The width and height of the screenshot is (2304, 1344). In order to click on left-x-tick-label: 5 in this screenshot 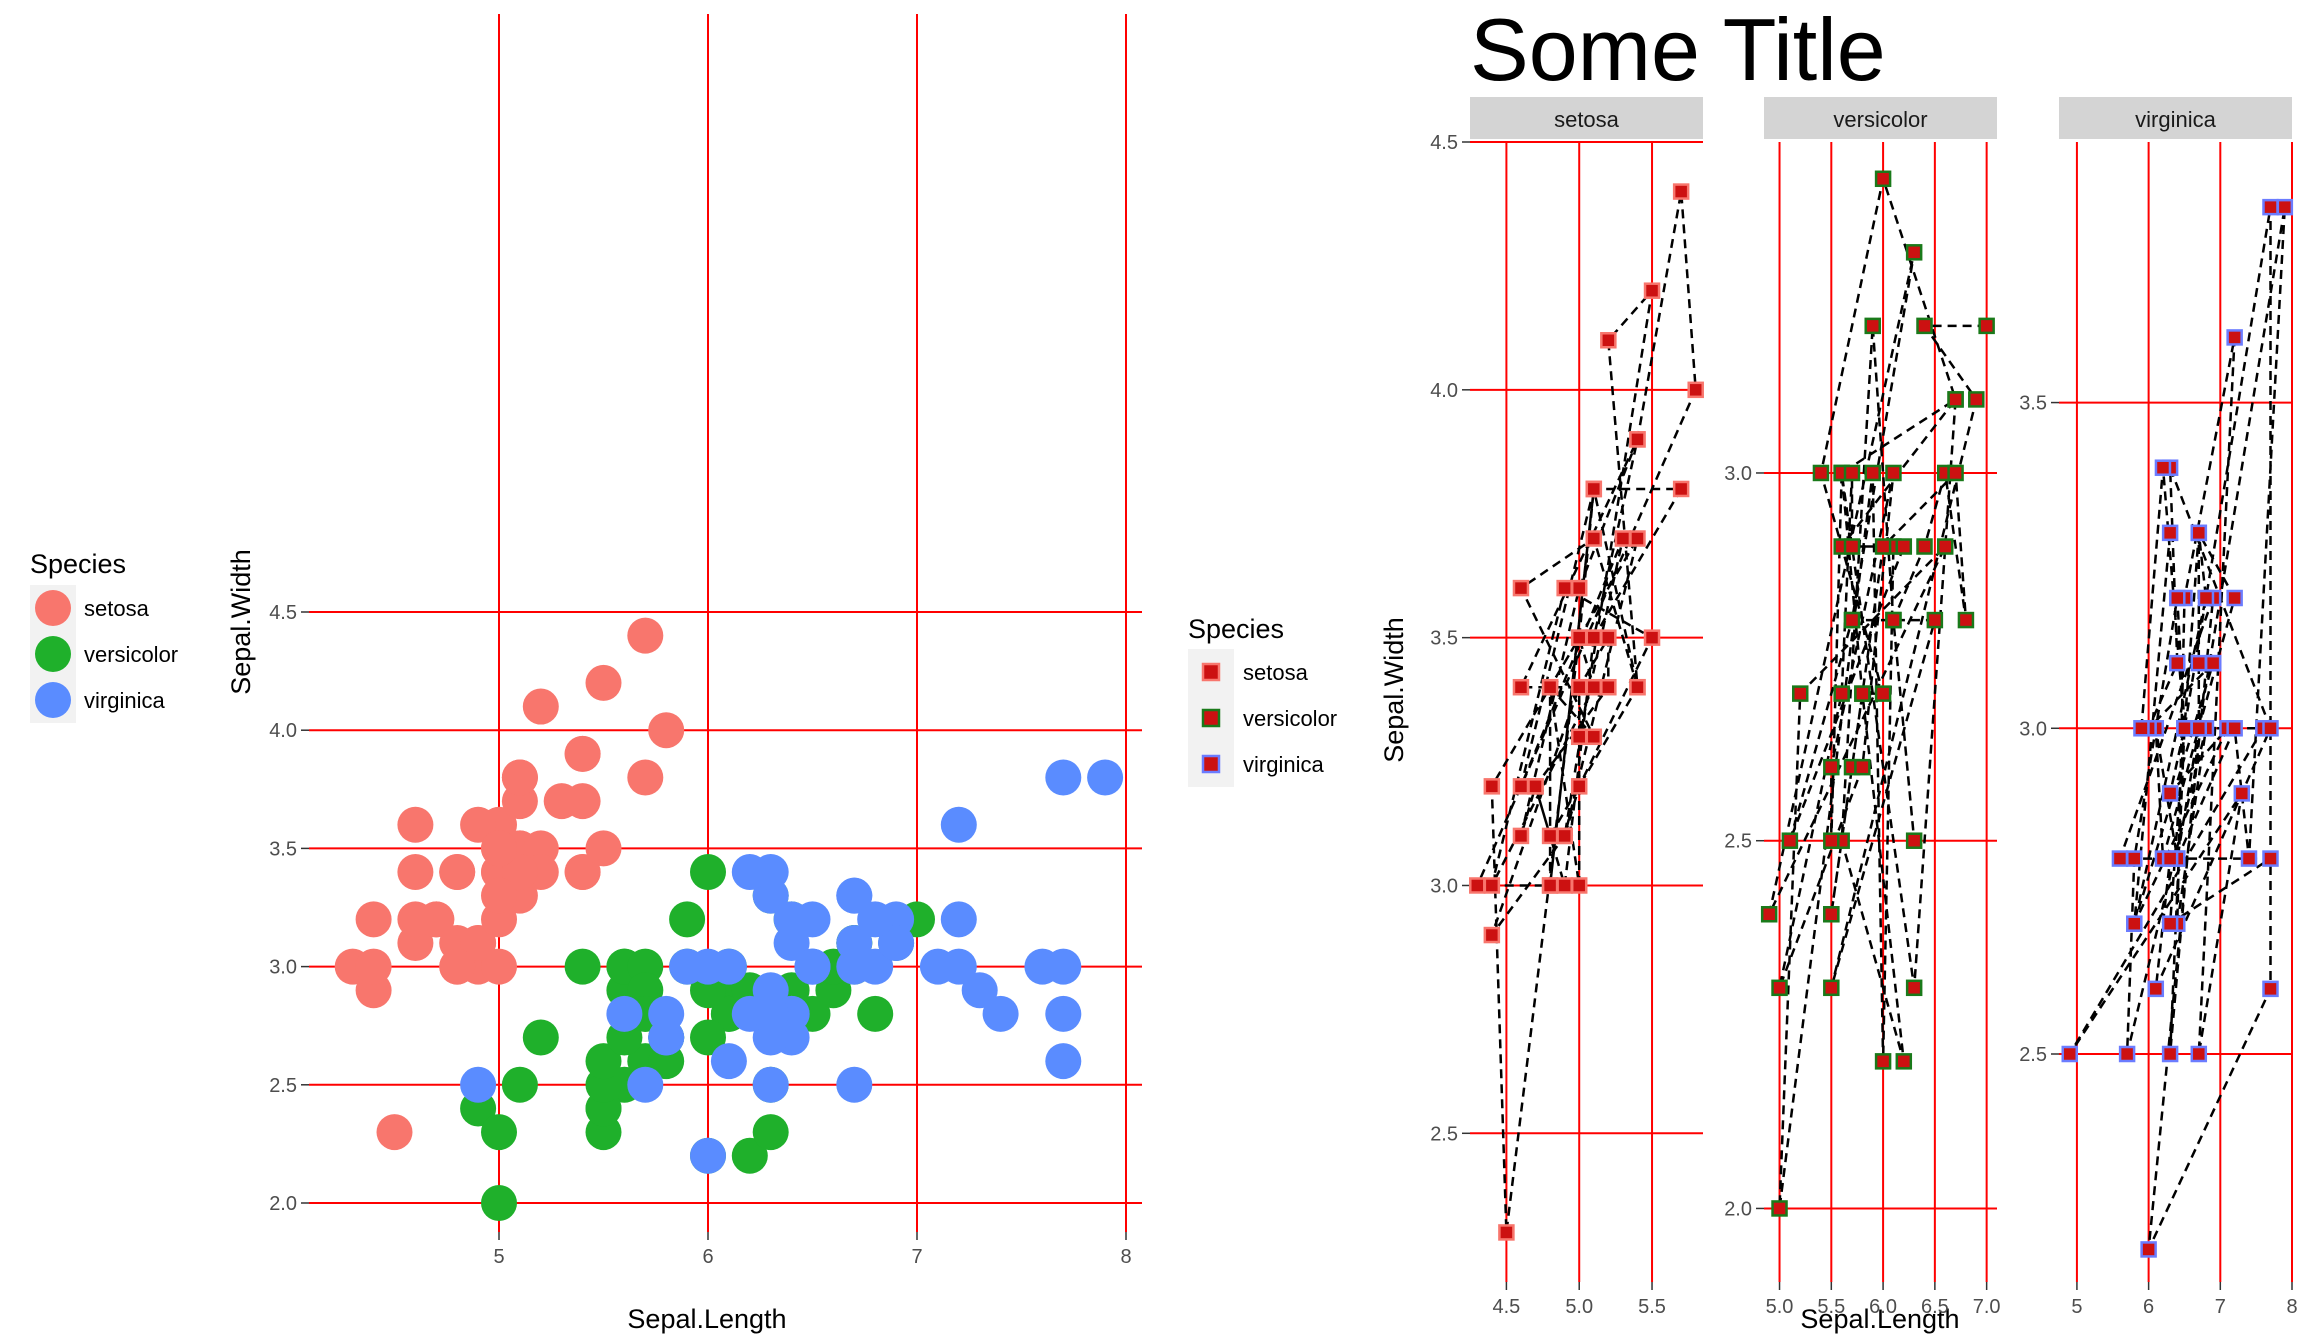, I will do `click(498, 1257)`.